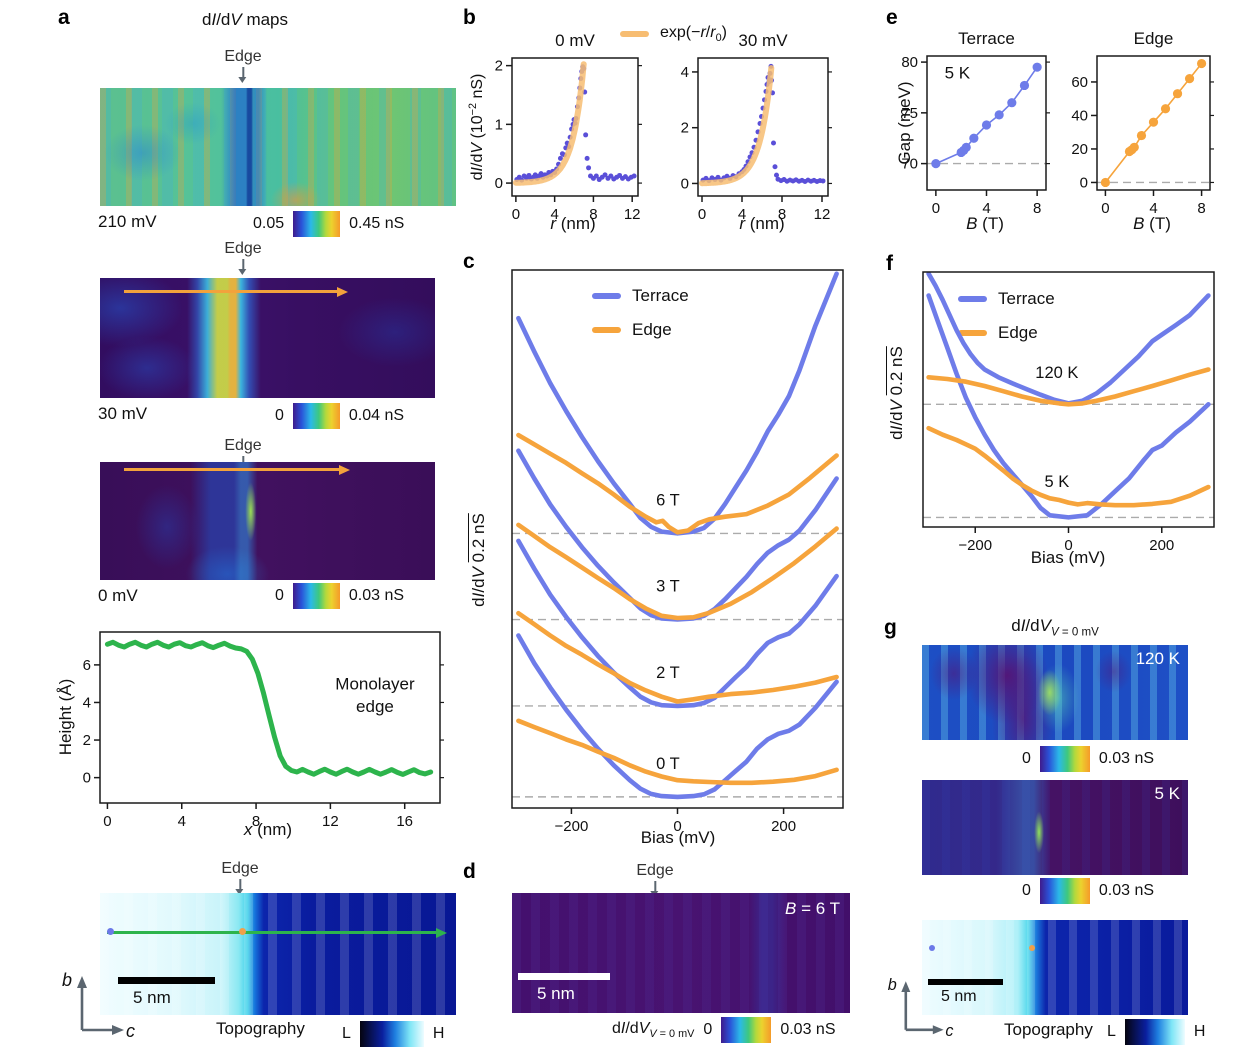 This screenshot has height=1050, width=1241. Describe the element at coordinates (693, 34) in the screenshot. I see `fit-legend-label: exp(−r/r0)` at that location.